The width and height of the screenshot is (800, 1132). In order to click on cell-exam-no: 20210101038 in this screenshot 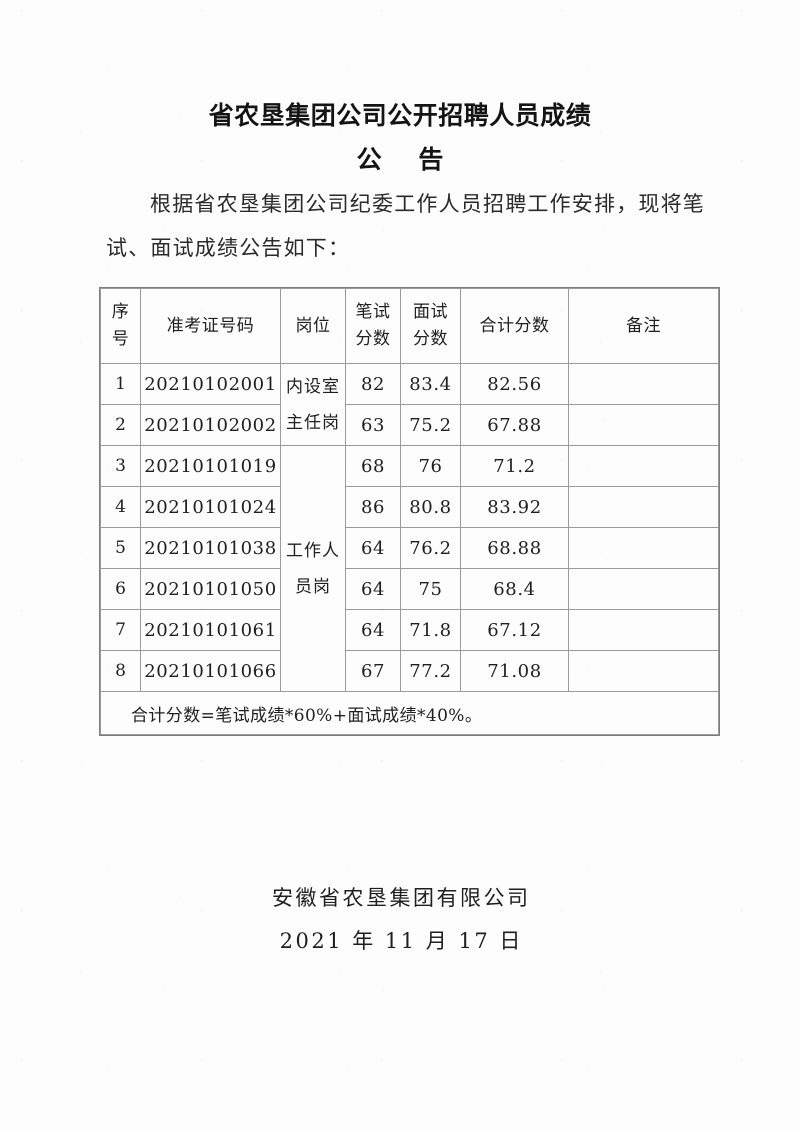, I will do `click(210, 548)`.